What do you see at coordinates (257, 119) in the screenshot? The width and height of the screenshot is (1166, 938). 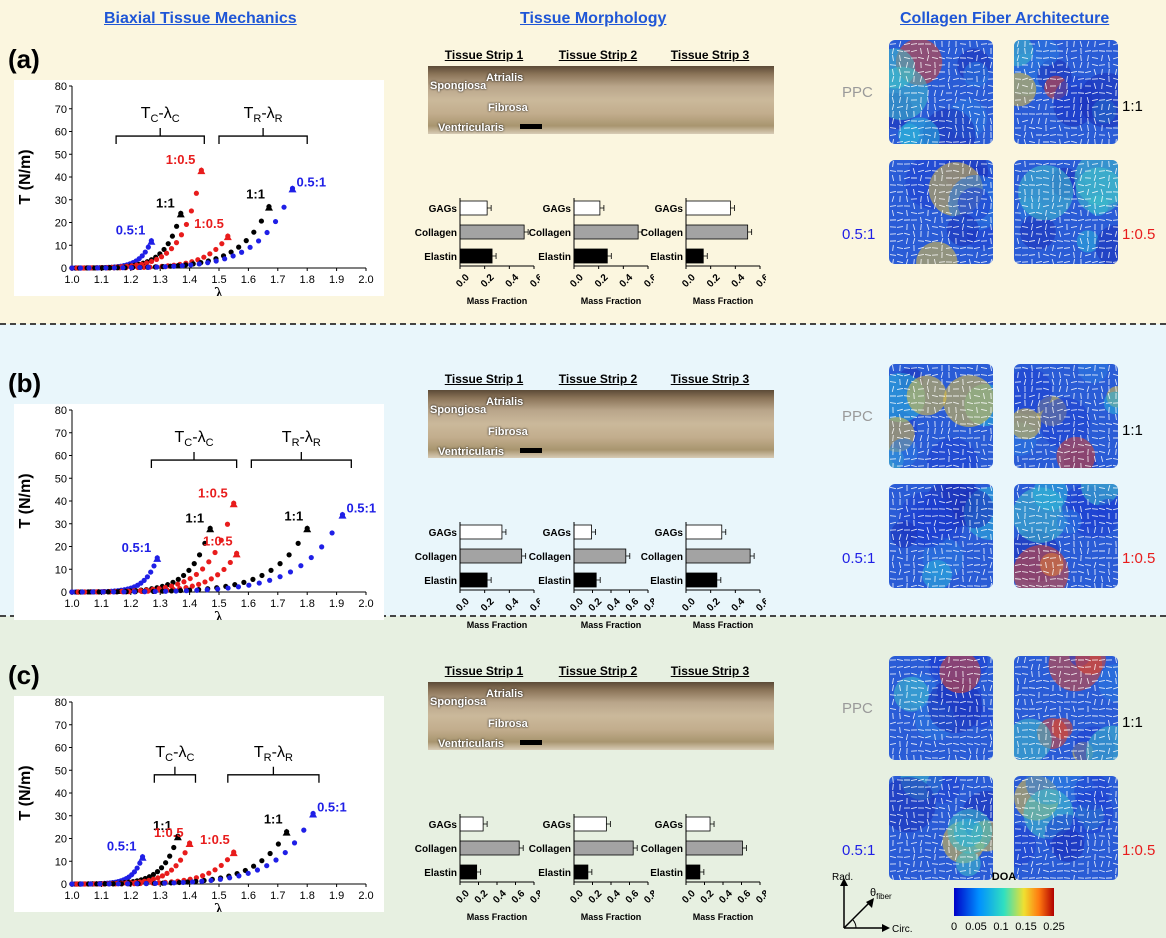 I see `bracket-label-part: R` at bounding box center [257, 119].